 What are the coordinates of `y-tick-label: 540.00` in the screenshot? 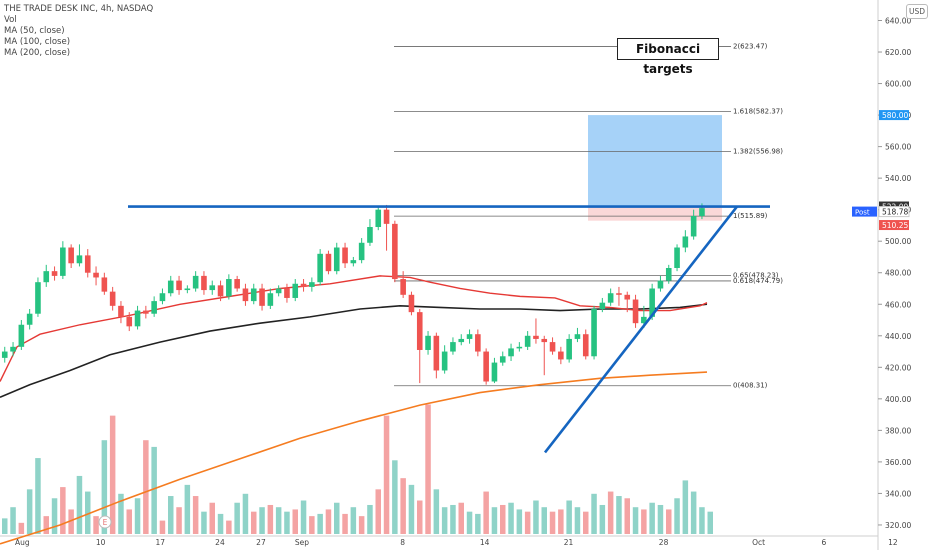 It's located at (898, 178).